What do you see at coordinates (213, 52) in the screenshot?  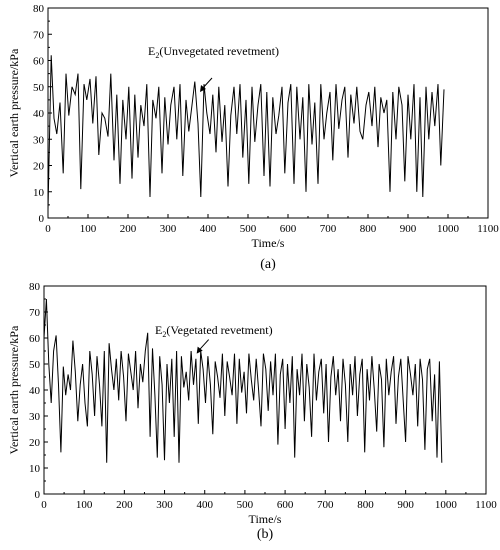 I see `annotation-label: E2(Unvegetated revetment)` at bounding box center [213, 52].